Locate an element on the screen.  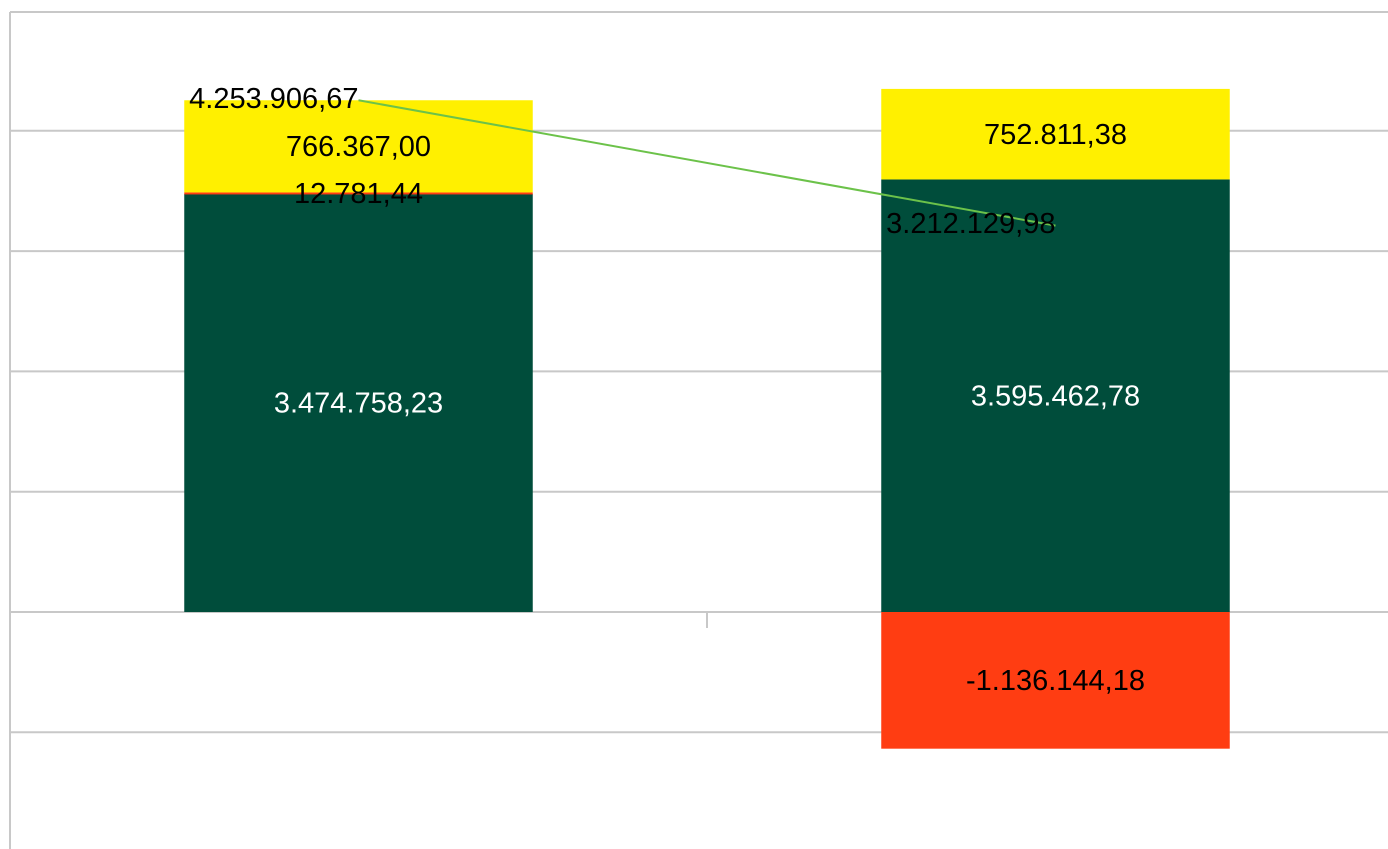
data-label: 4.253.906,67 is located at coordinates (273, 99).